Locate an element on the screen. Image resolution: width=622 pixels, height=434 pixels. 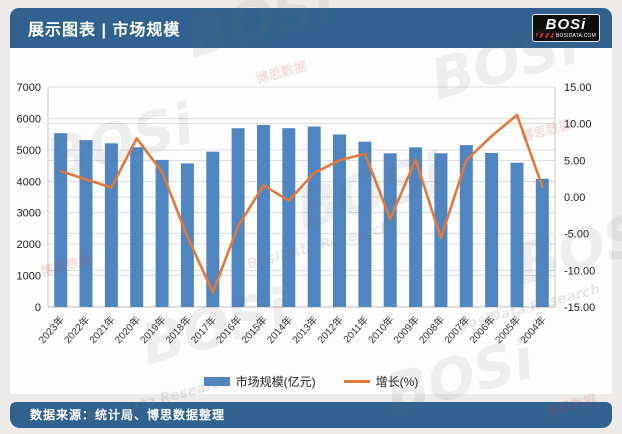
bar-2005年 is located at coordinates (517, 234).